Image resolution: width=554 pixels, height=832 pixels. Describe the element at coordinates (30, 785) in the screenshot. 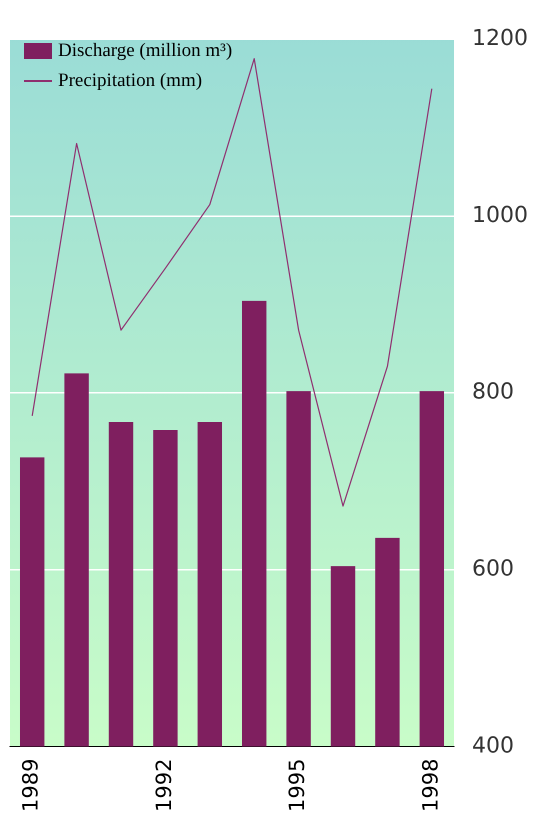

I see `x-tick-label: 1989` at that location.